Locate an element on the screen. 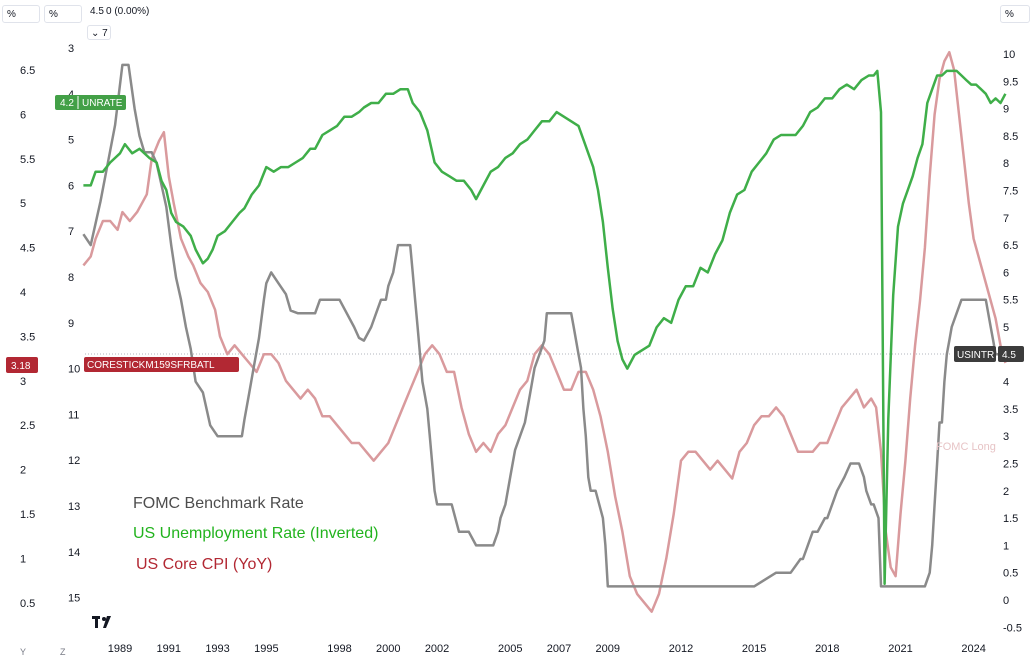 This screenshot has width=1036, height=662. cpi-tag-value: 3.18 is located at coordinates (21, 366).